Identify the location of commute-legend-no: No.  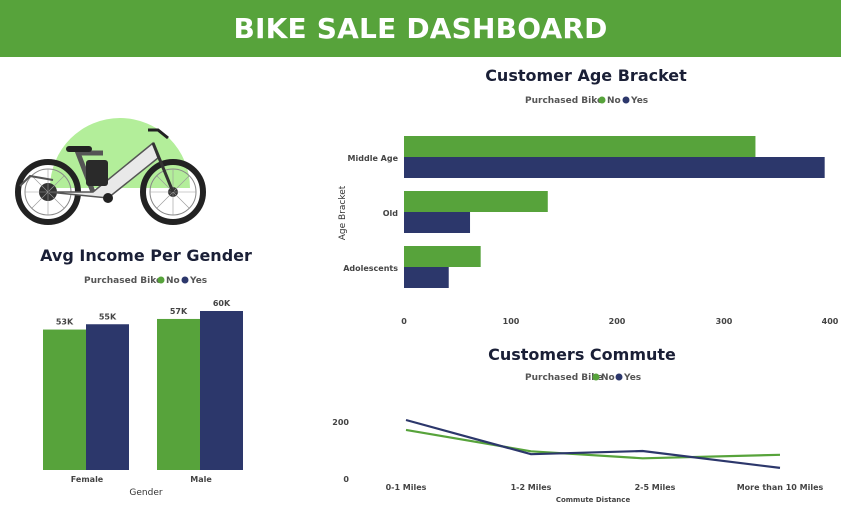
(608, 378).